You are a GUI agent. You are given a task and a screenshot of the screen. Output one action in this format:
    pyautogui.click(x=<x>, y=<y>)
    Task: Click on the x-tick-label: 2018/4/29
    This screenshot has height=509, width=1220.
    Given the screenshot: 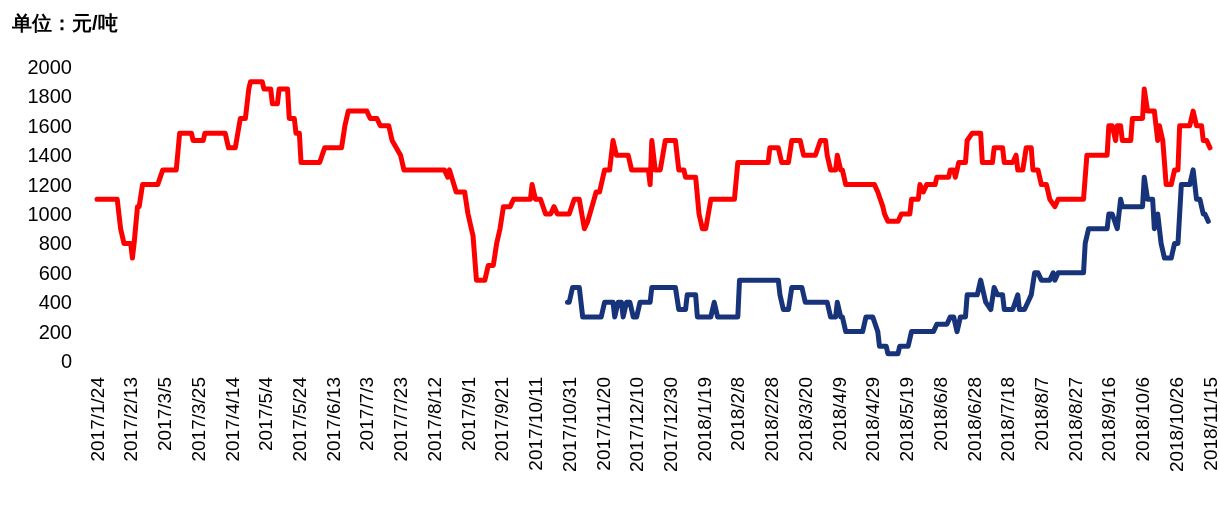 What is the action you would take?
    pyautogui.click(x=873, y=419)
    